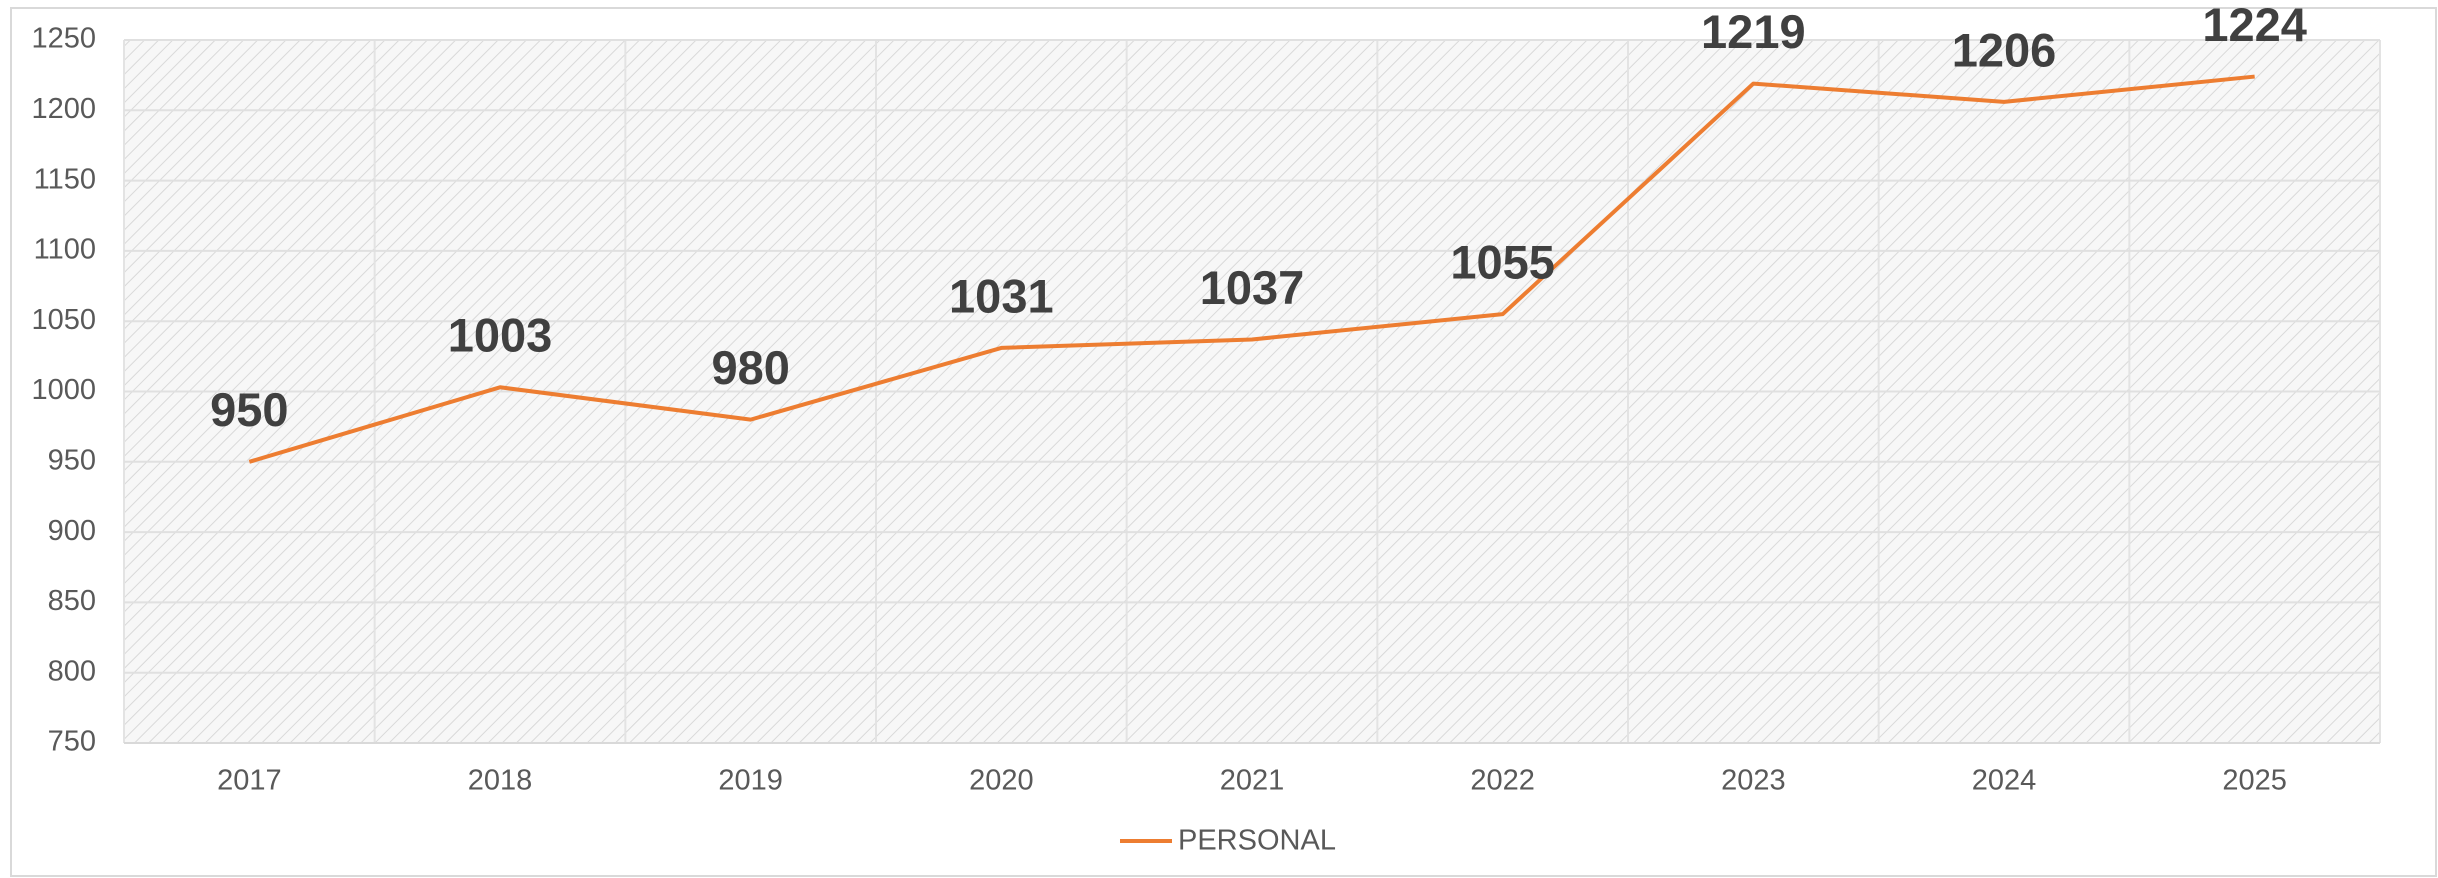 The height and width of the screenshot is (878, 2438). What do you see at coordinates (65, 179) in the screenshot?
I see `y-tick-label: 1150` at bounding box center [65, 179].